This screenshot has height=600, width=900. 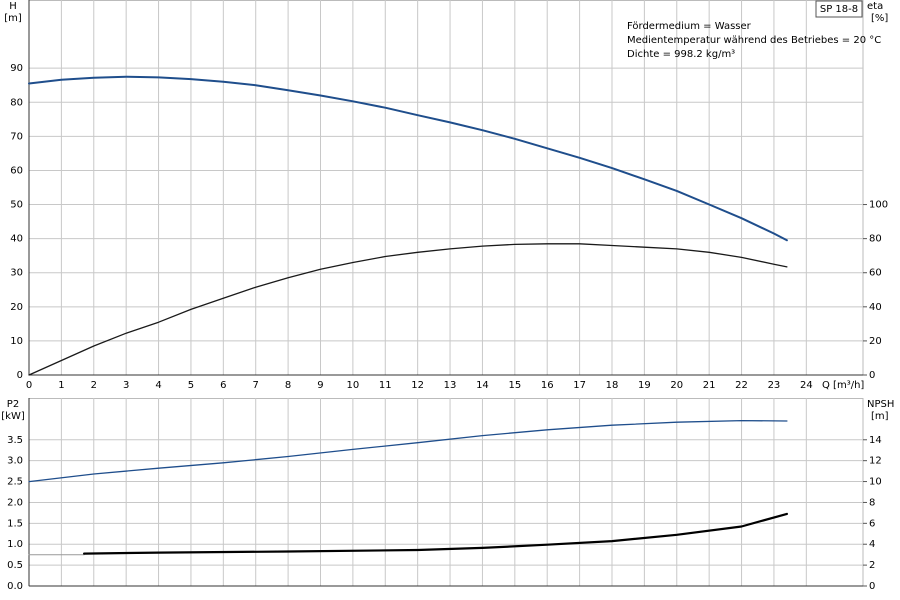 I want to click on x-tick-label: 9, so click(x=320, y=385).